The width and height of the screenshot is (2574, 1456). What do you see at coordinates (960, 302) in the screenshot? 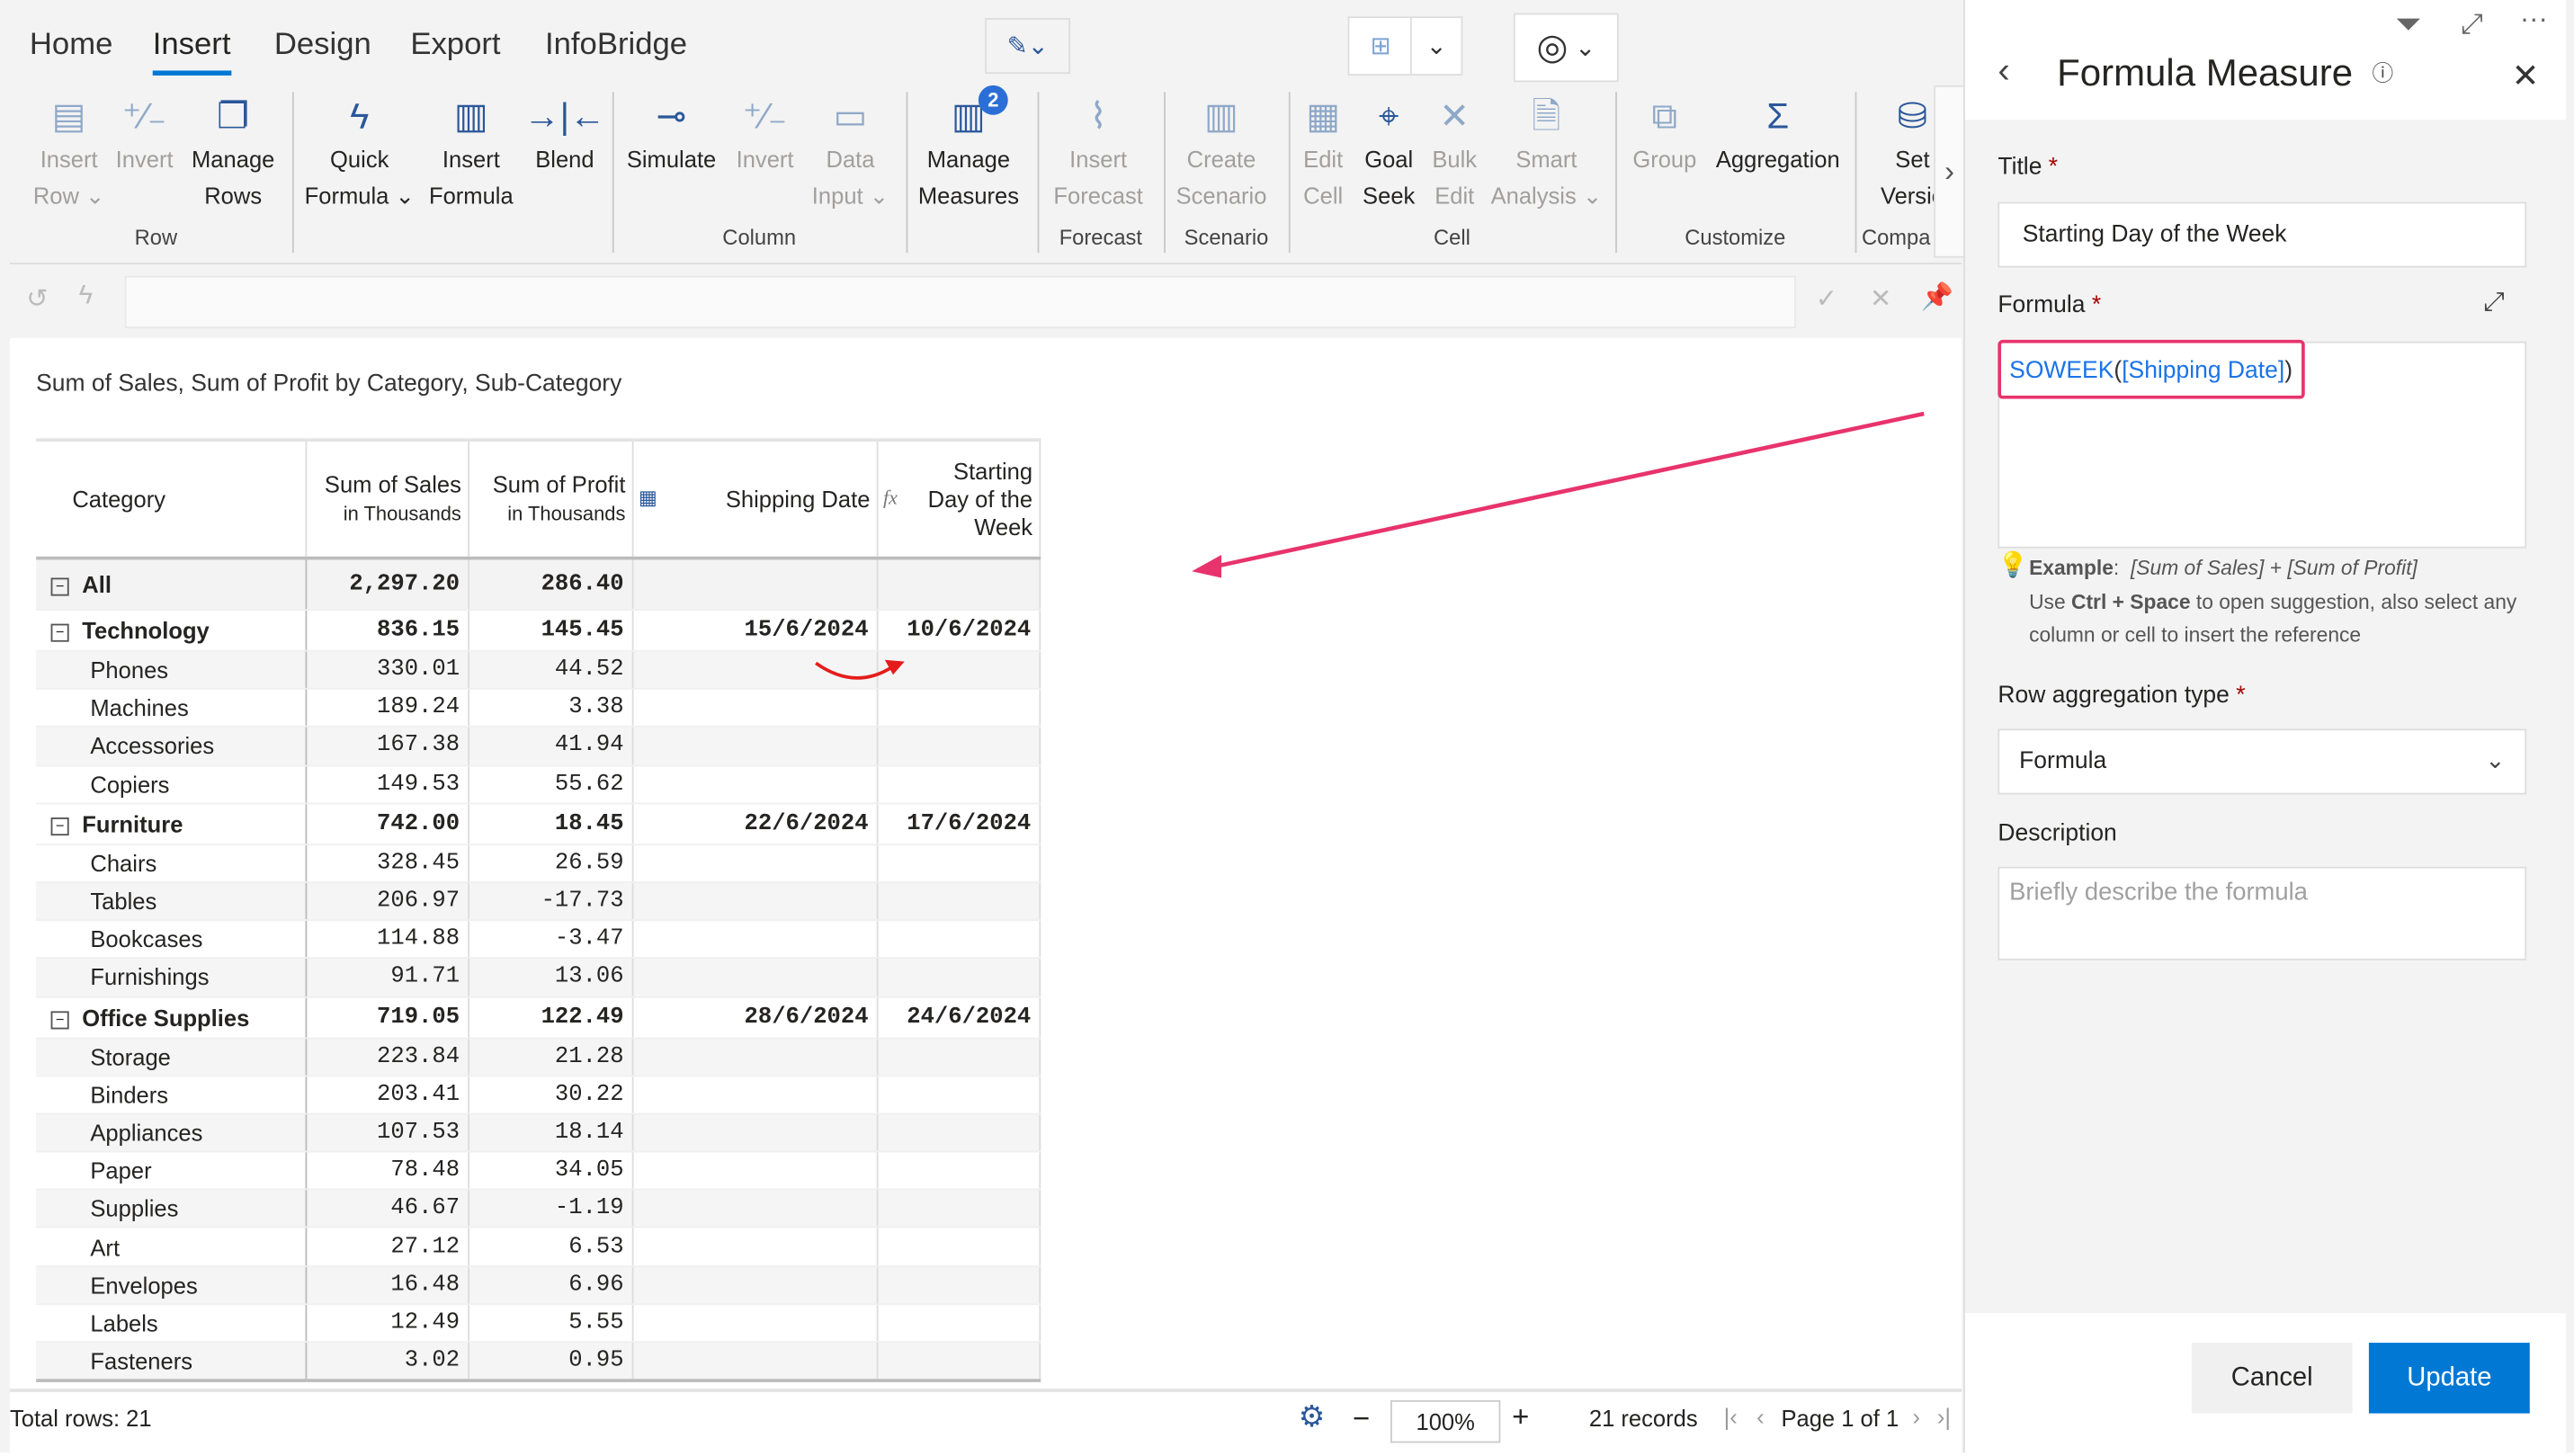
I see `formula-bar-input` at bounding box center [960, 302].